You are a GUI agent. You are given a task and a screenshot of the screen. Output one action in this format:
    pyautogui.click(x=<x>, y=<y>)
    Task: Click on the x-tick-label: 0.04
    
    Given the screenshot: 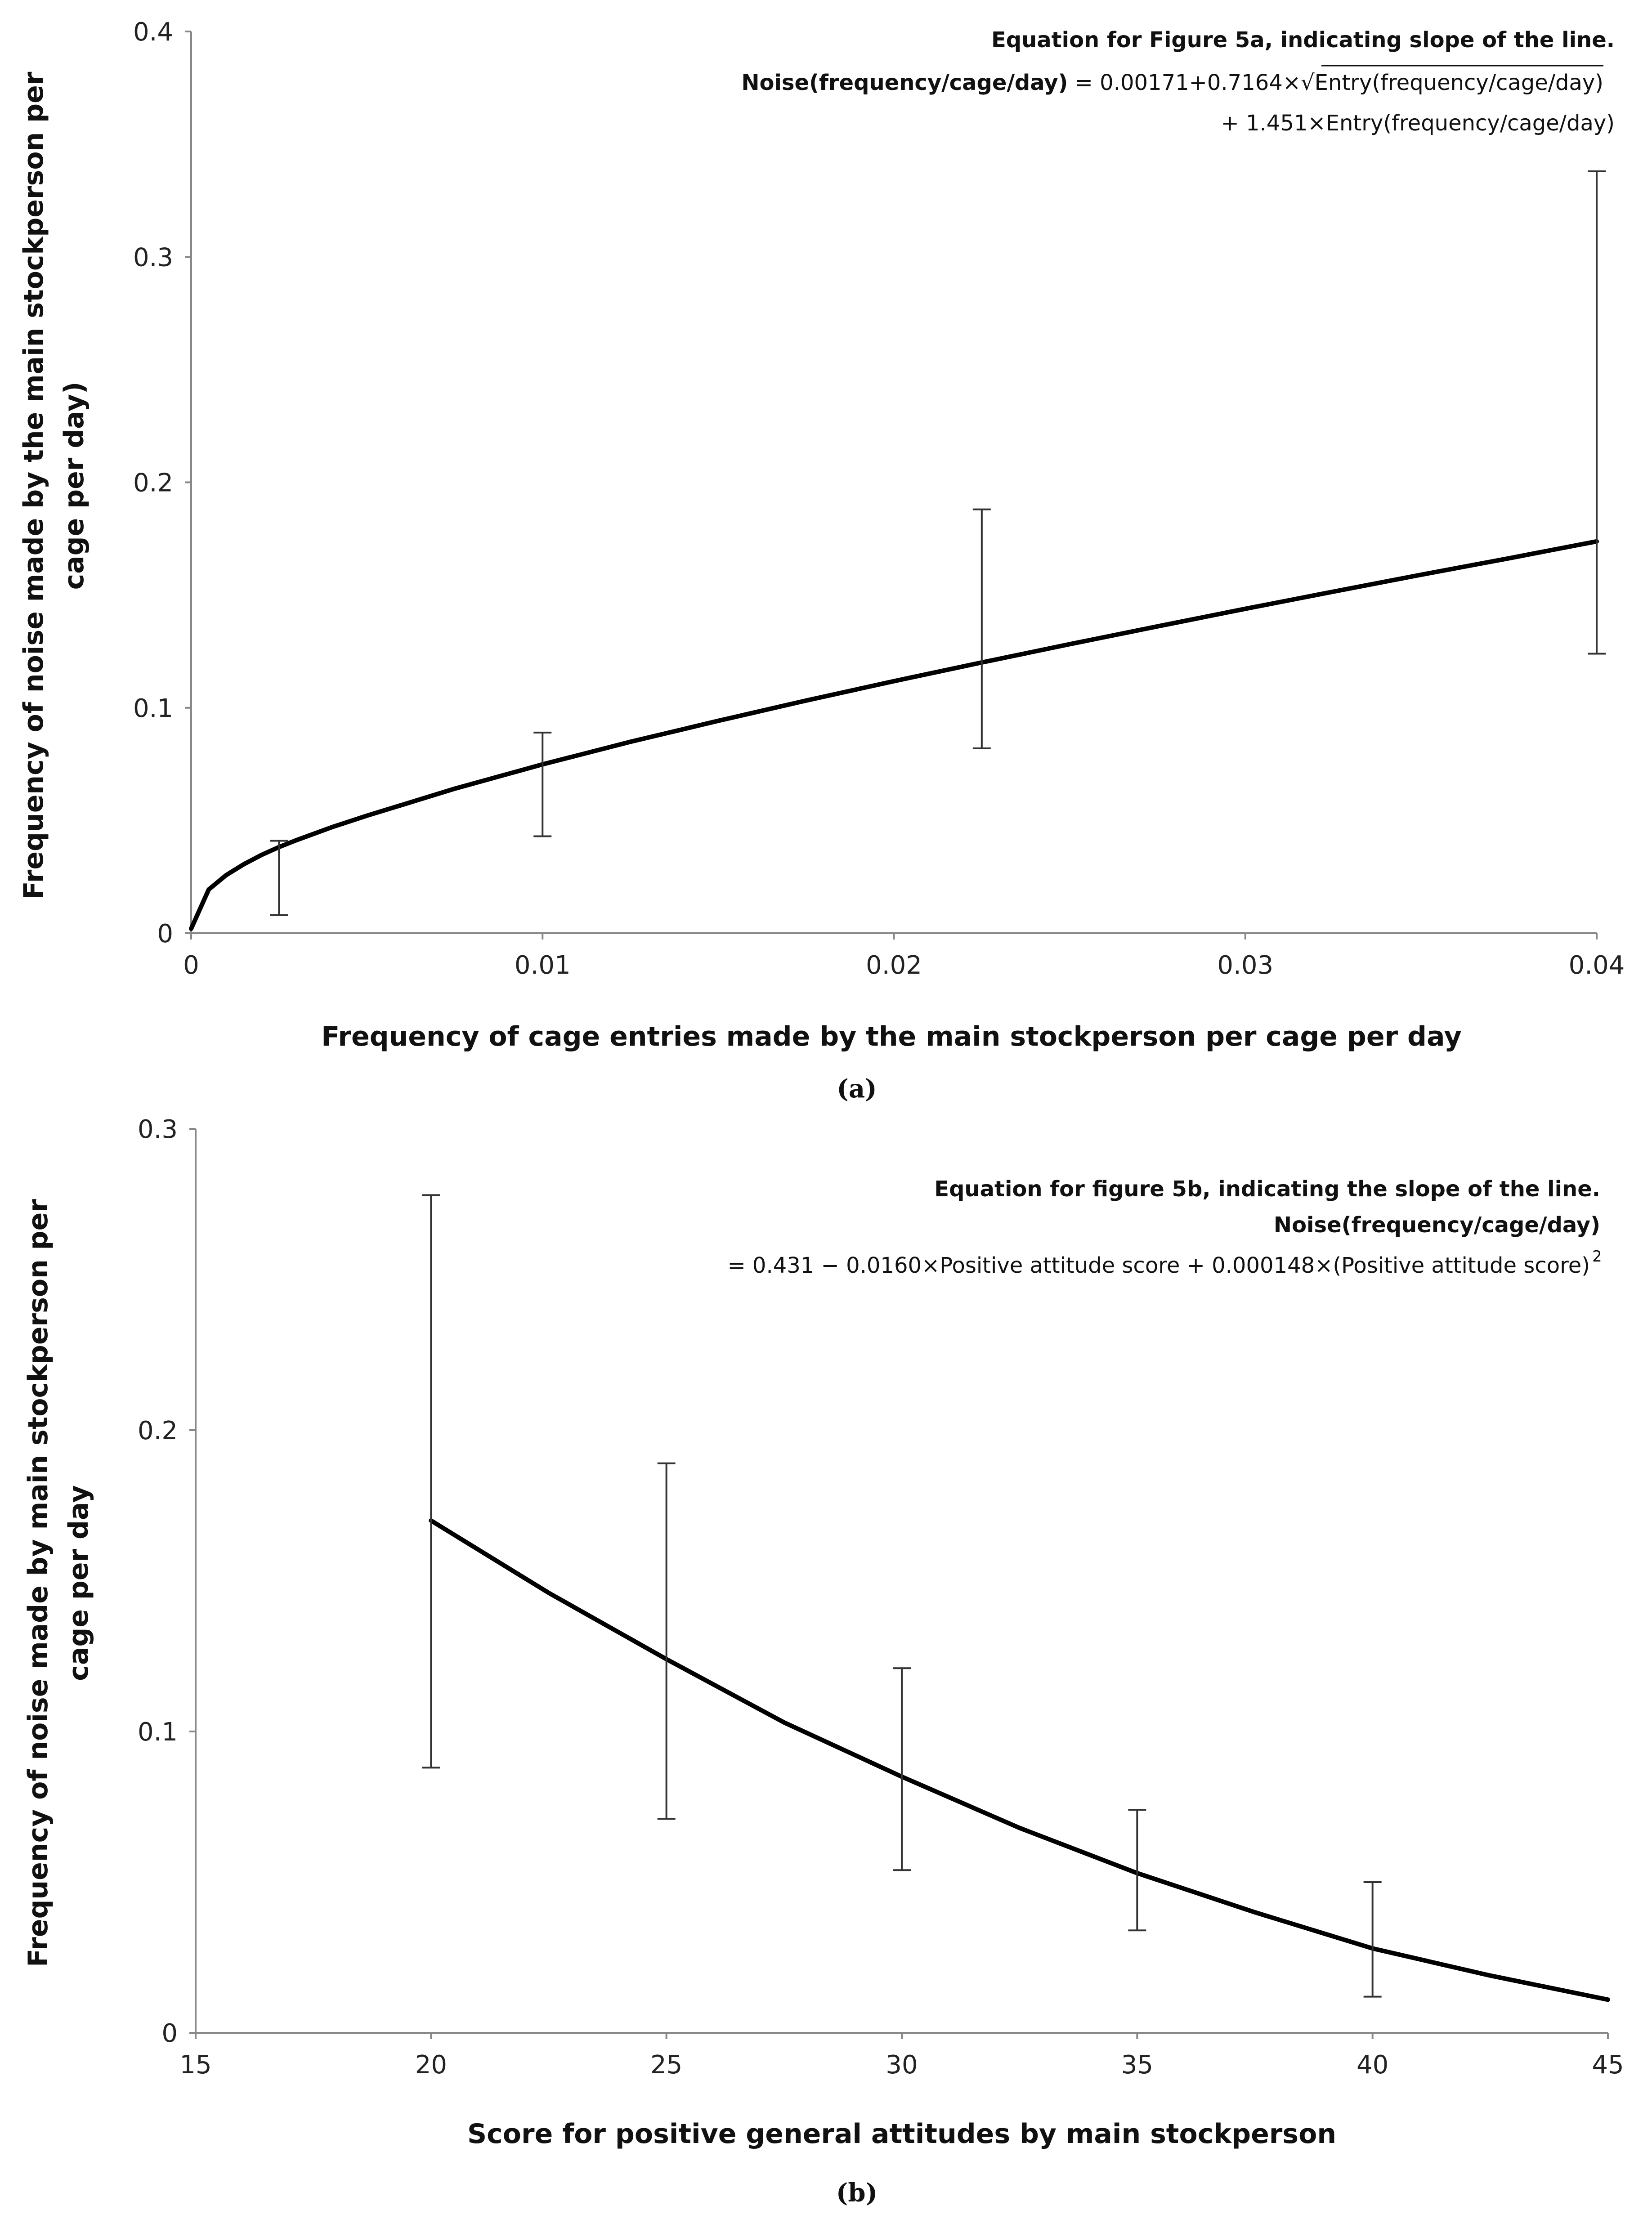 What is the action you would take?
    pyautogui.click(x=1597, y=966)
    